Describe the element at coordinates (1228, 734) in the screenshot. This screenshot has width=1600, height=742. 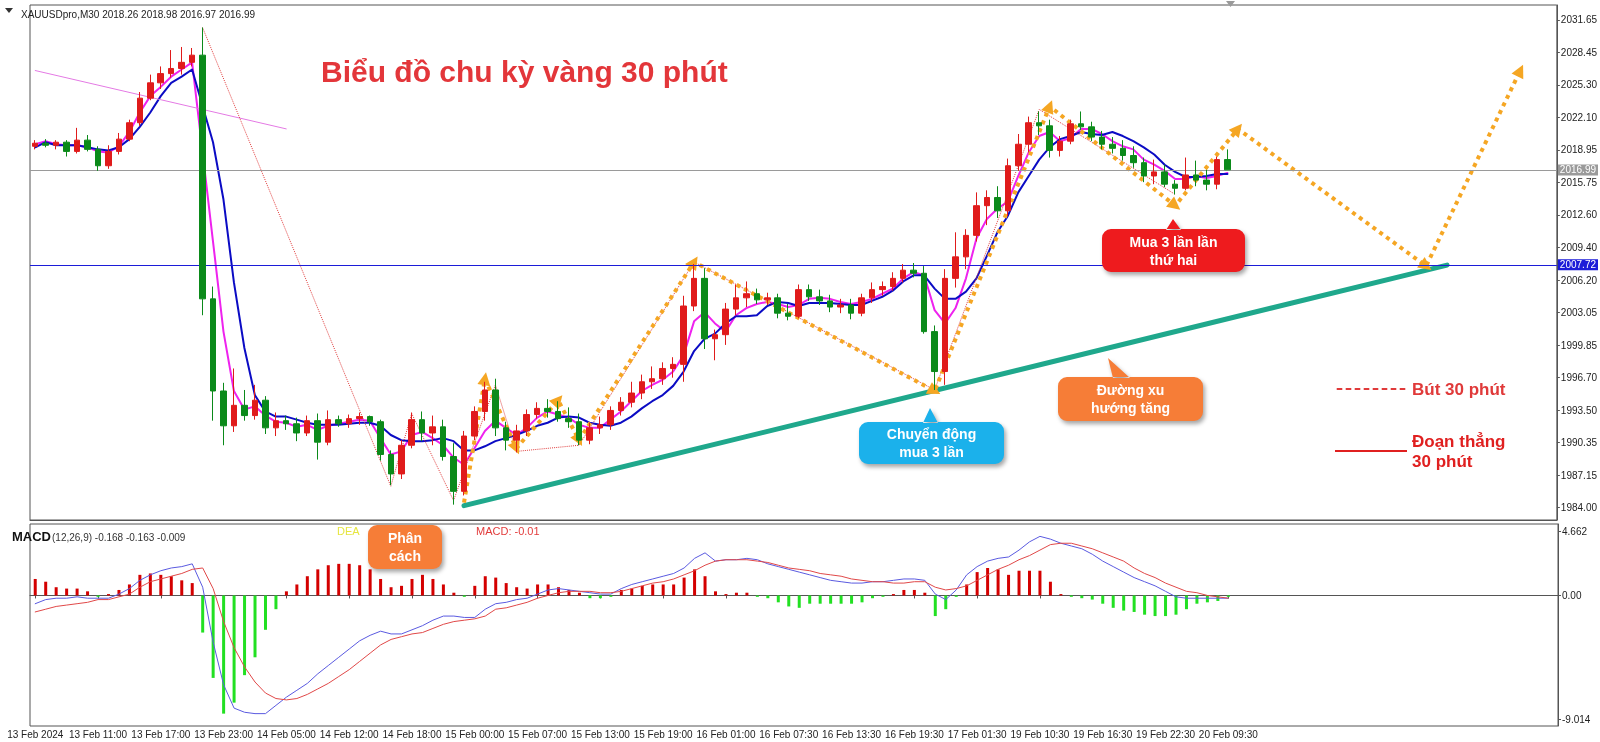
I see `x-tick-label: 20 Feb 09:30` at that location.